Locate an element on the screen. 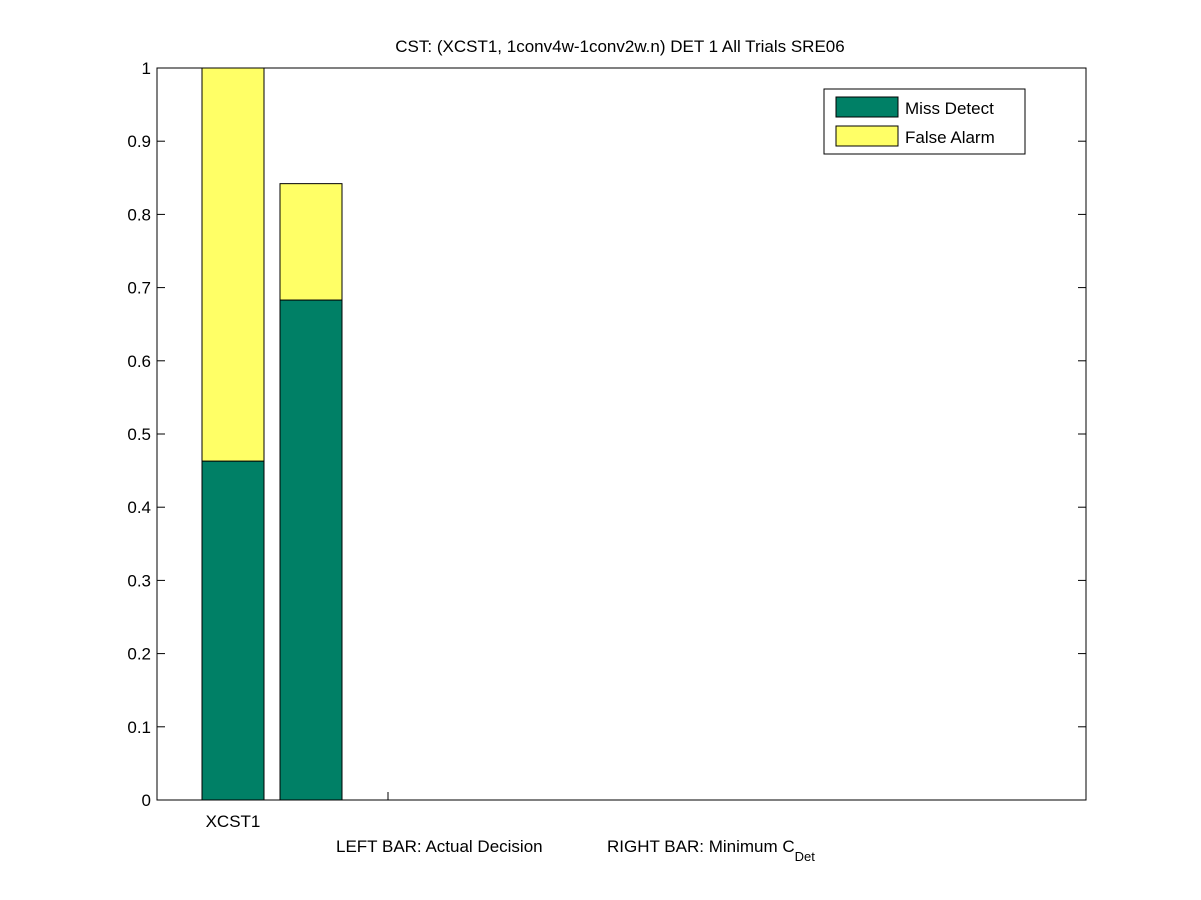 The height and width of the screenshot is (900, 1201). y-tick-label: 0.3 is located at coordinates (139, 580).